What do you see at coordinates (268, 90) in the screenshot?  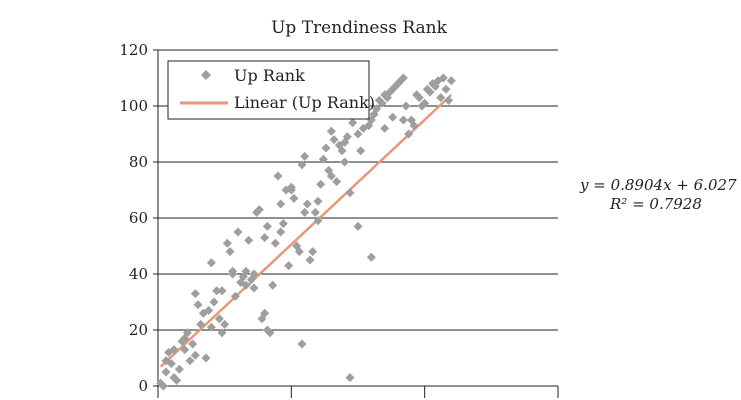 I see `legend-box` at bounding box center [268, 90].